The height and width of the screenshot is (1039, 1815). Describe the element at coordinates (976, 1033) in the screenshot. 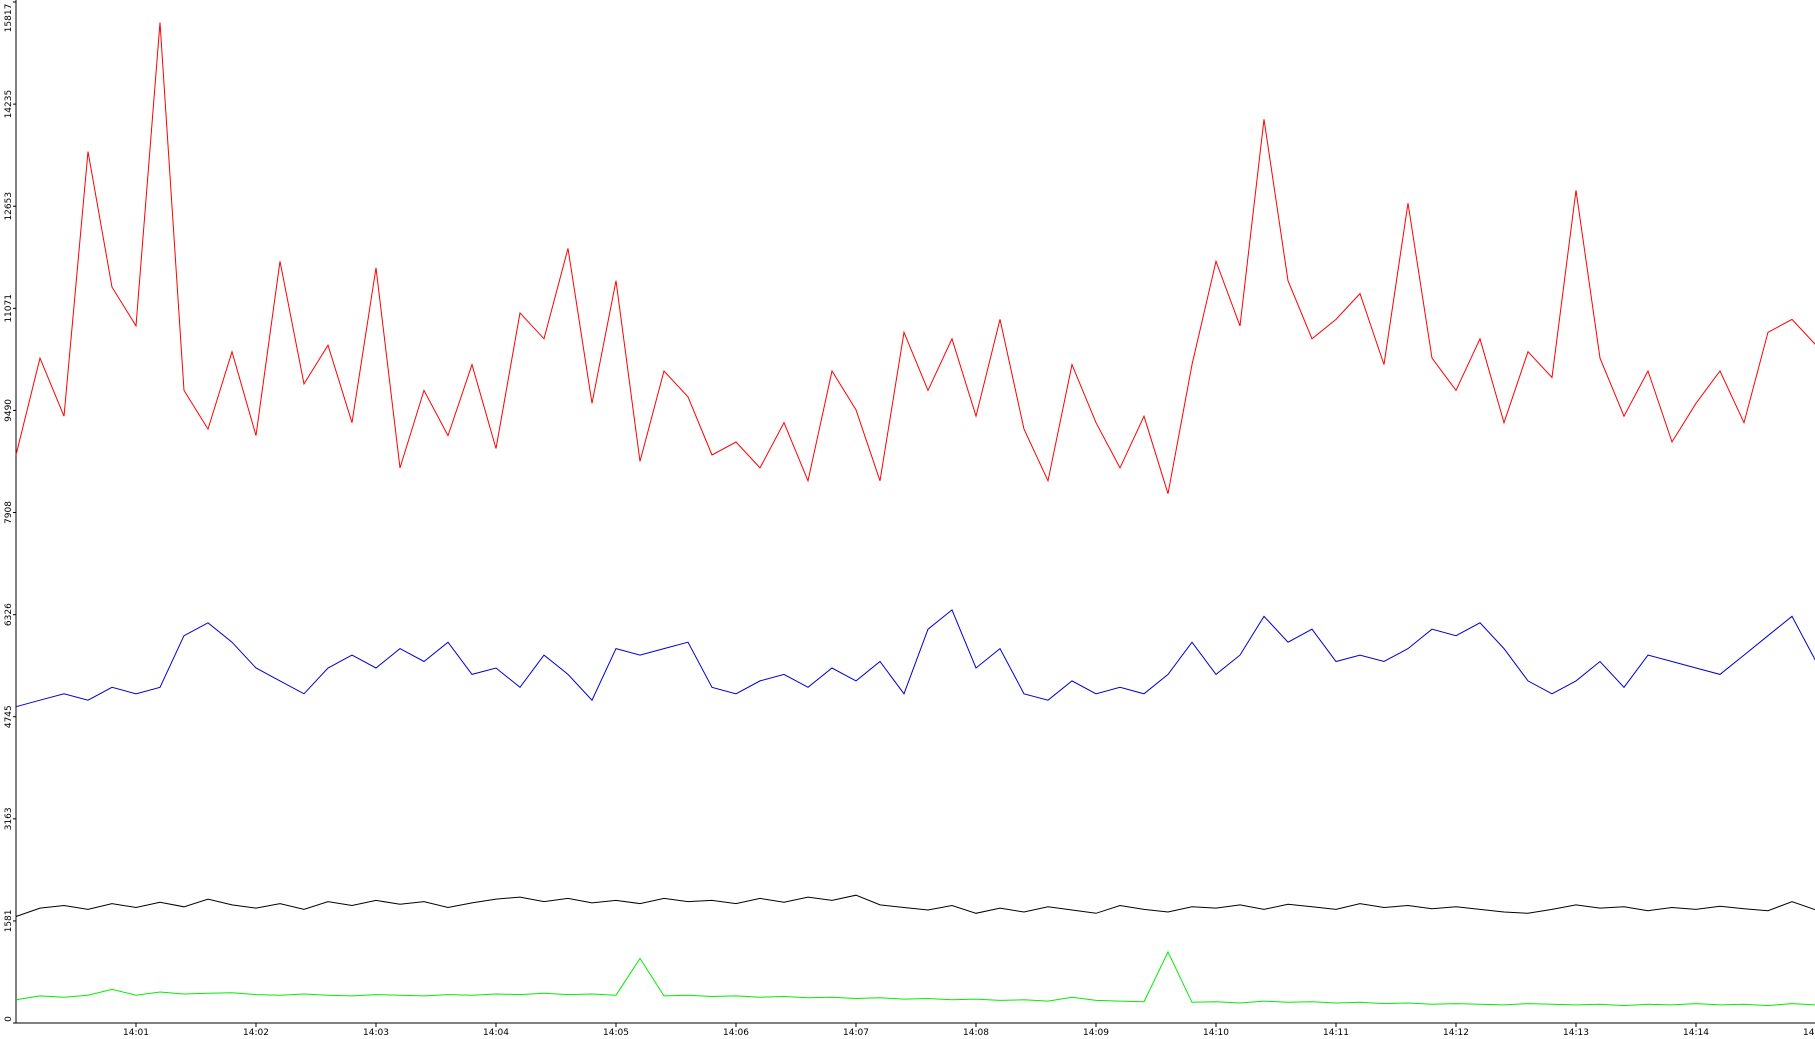

I see `x-tick-label: 14:08` at that location.